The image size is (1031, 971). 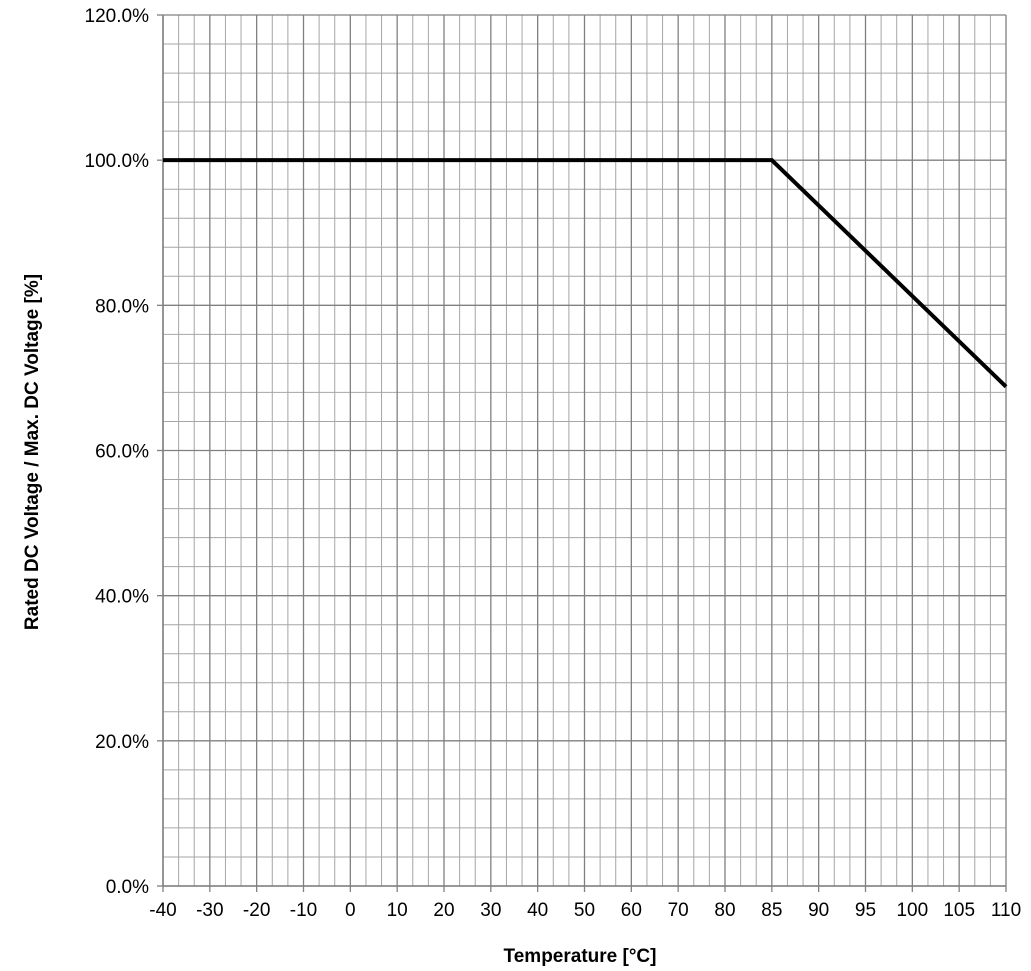 What do you see at coordinates (580, 956) in the screenshot?
I see `x-axis-title: Temperature [°C]` at bounding box center [580, 956].